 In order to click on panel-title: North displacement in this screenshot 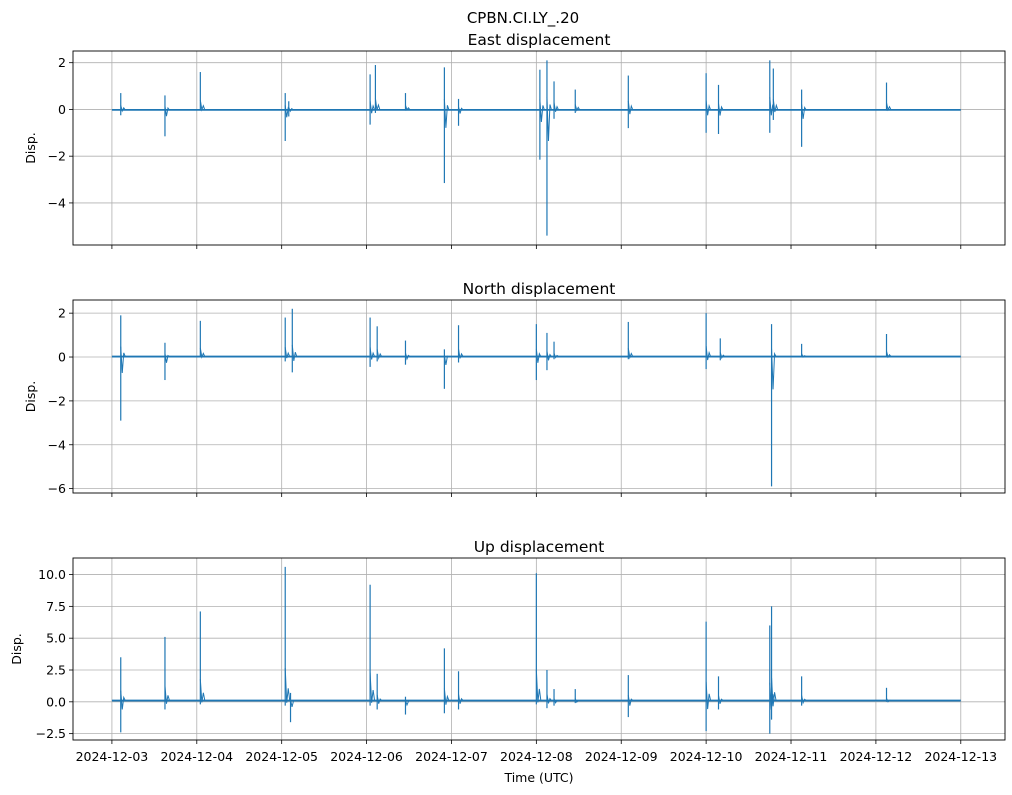, I will do `click(539, 289)`.